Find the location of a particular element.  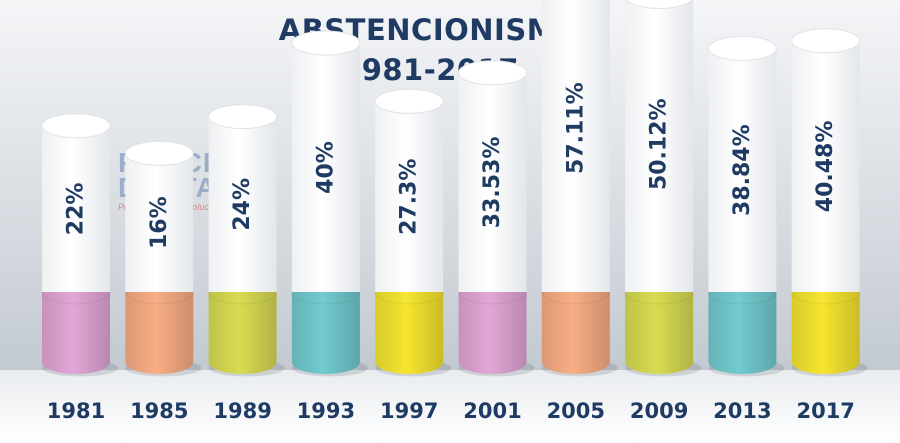

year-label-2017: 2017 is located at coordinates (825, 411).